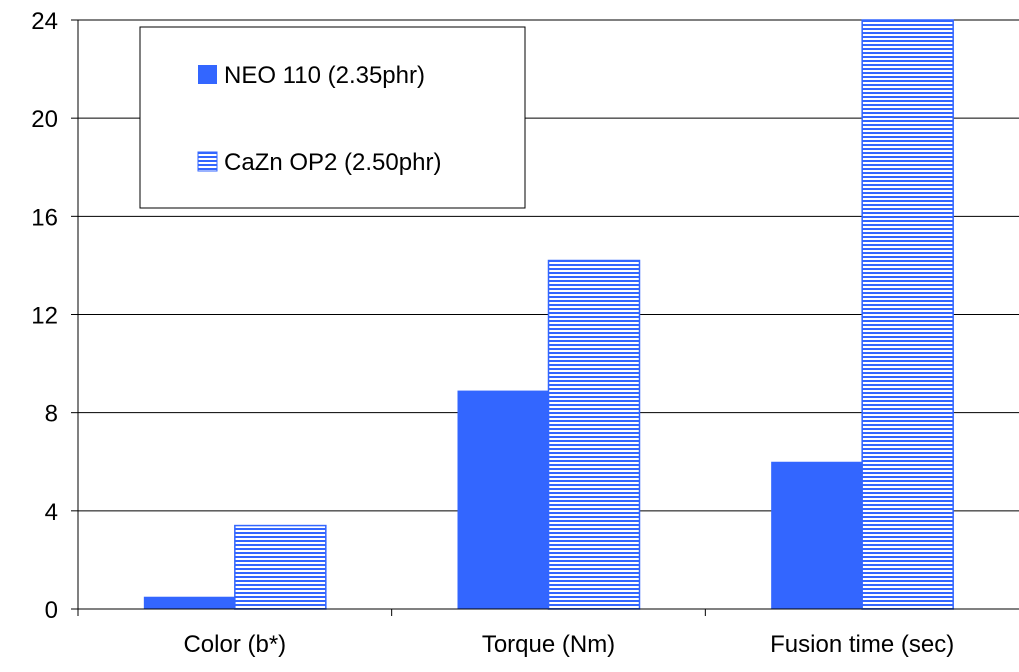 Image resolution: width=1019 pixels, height=672 pixels. I want to click on x-category-label-0: Color (b*), so click(234, 644).